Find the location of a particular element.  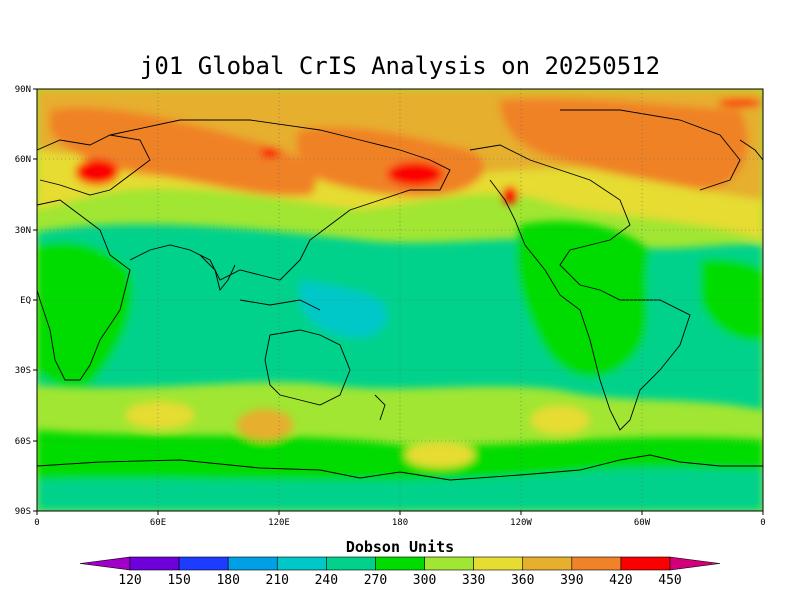

lat-label: EQ is located at coordinates (25, 301).